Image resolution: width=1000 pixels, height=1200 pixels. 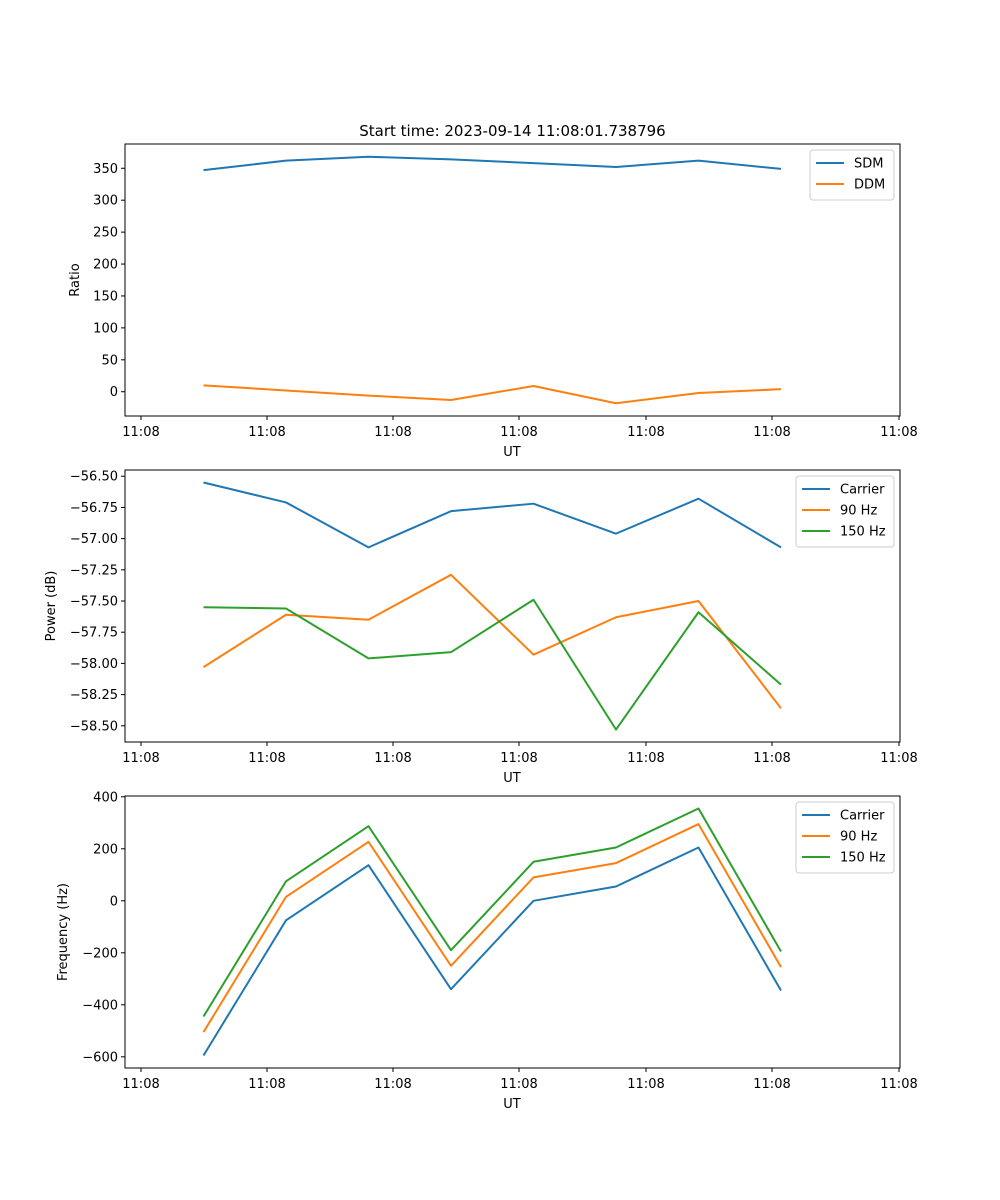 What do you see at coordinates (105, 169) in the screenshot?
I see `y-tick-label: 350` at bounding box center [105, 169].